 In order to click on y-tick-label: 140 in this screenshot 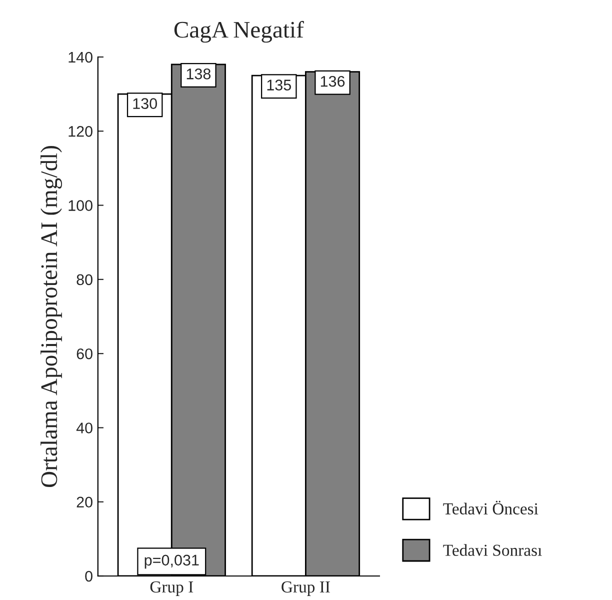, I will do `click(80, 57)`.